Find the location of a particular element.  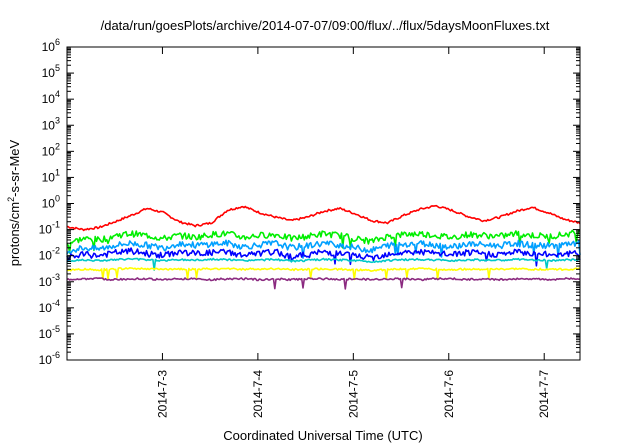

y-tick-label: 10⁻⁵ is located at coordinates (49, 332).